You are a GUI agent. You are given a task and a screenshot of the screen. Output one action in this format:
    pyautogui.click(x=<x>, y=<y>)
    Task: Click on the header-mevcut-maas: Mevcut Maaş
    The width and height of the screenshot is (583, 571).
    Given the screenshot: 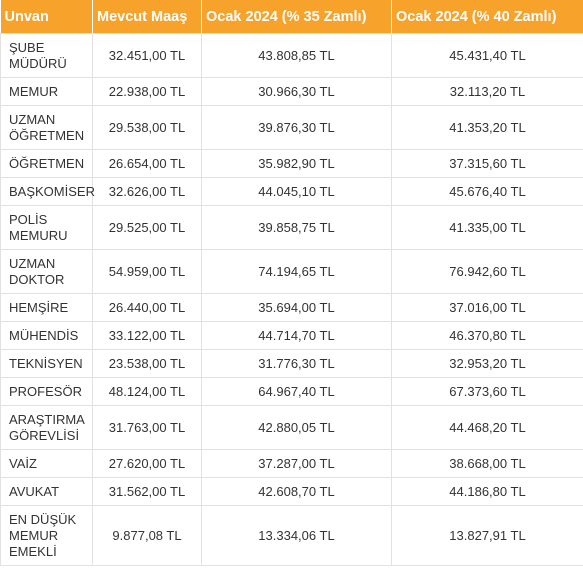 What is the action you would take?
    pyautogui.click(x=147, y=17)
    